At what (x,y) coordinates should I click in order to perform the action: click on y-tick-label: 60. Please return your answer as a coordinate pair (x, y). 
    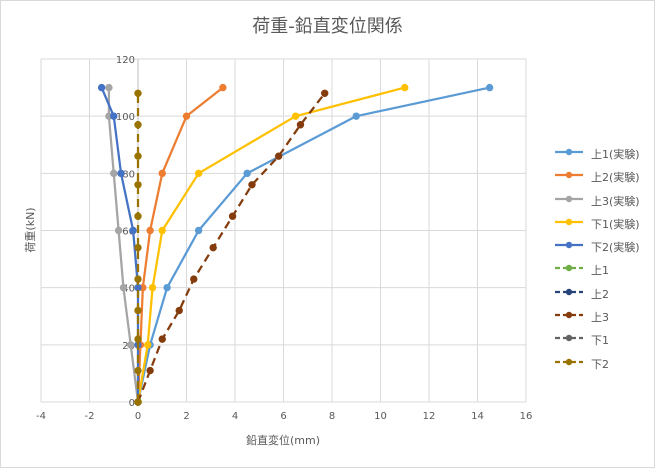
    Looking at the image, I should click on (128, 232).